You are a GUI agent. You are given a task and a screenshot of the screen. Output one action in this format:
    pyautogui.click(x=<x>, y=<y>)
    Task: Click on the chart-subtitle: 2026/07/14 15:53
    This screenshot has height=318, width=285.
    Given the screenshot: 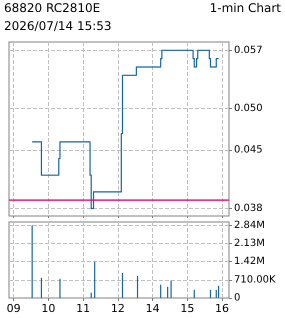 What is the action you would take?
    pyautogui.click(x=58, y=26)
    